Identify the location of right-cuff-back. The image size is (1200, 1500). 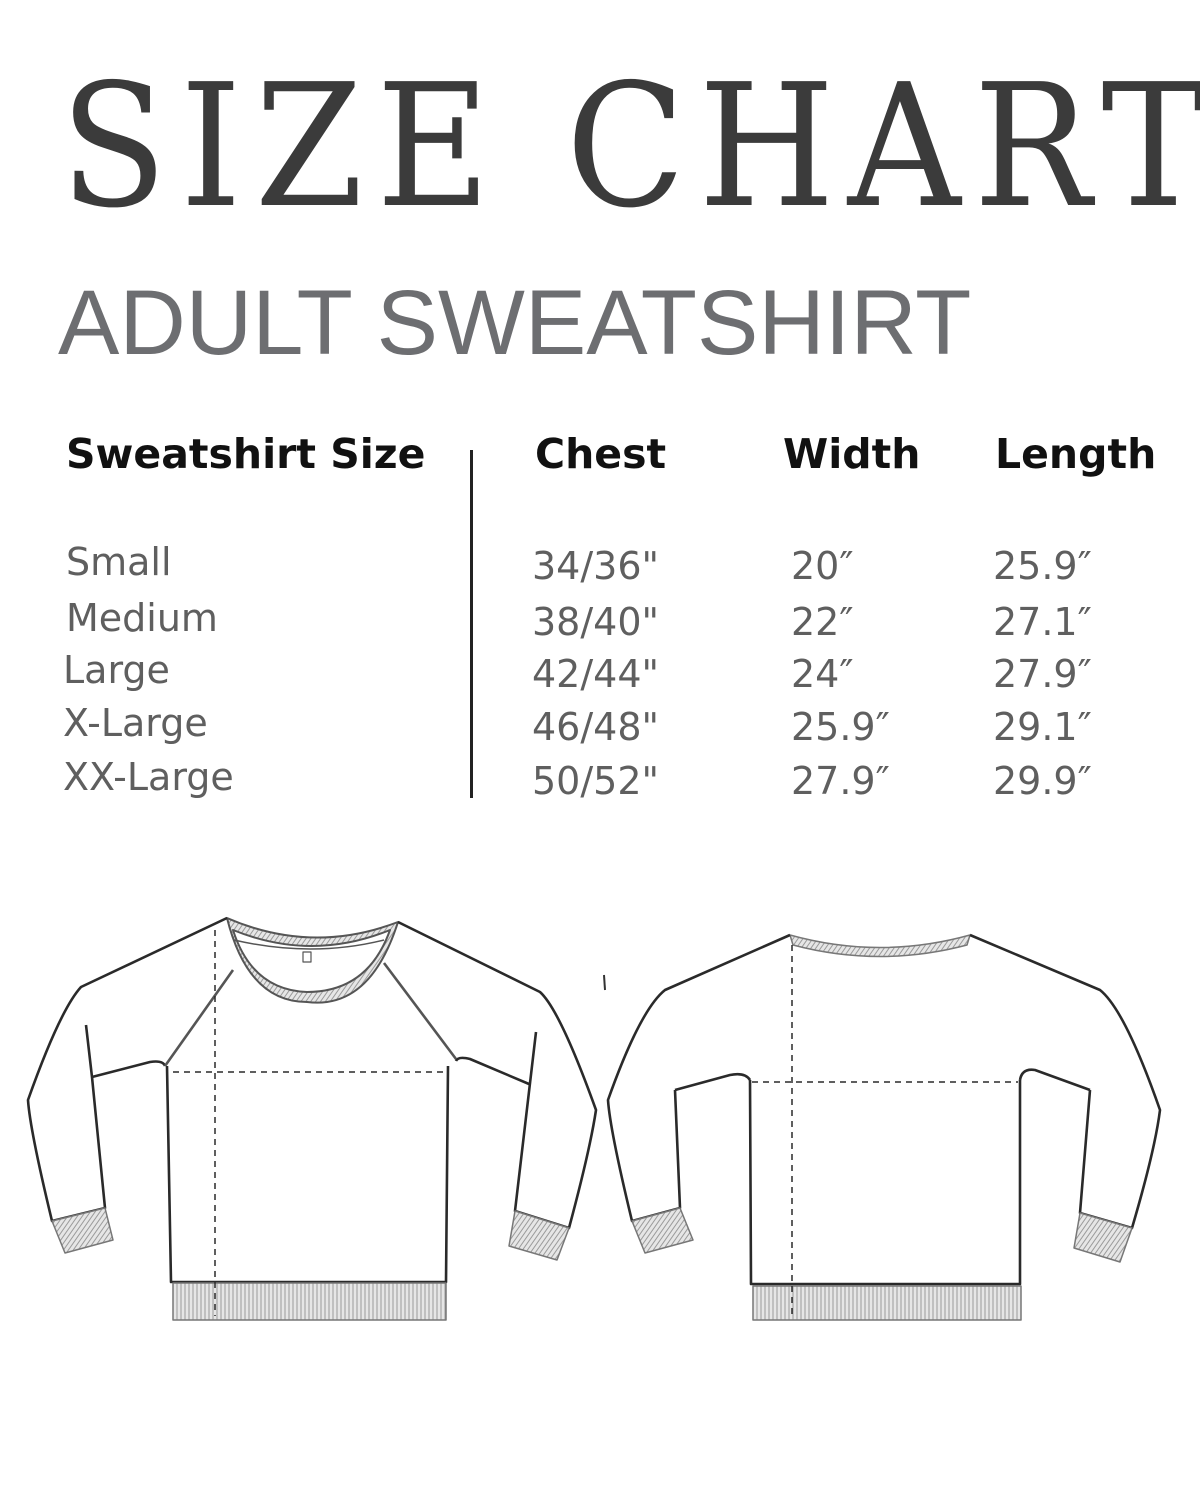
(1103, 1237).